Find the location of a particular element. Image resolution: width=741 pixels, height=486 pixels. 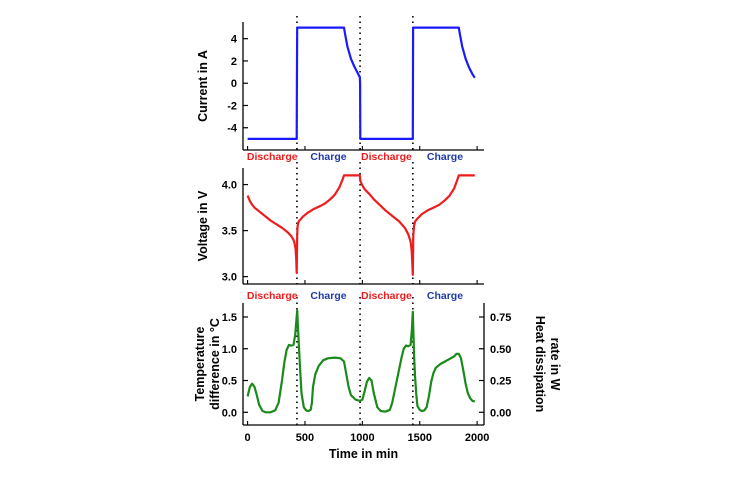

panel-3-y-label: difference in °C is located at coordinates (215, 364).